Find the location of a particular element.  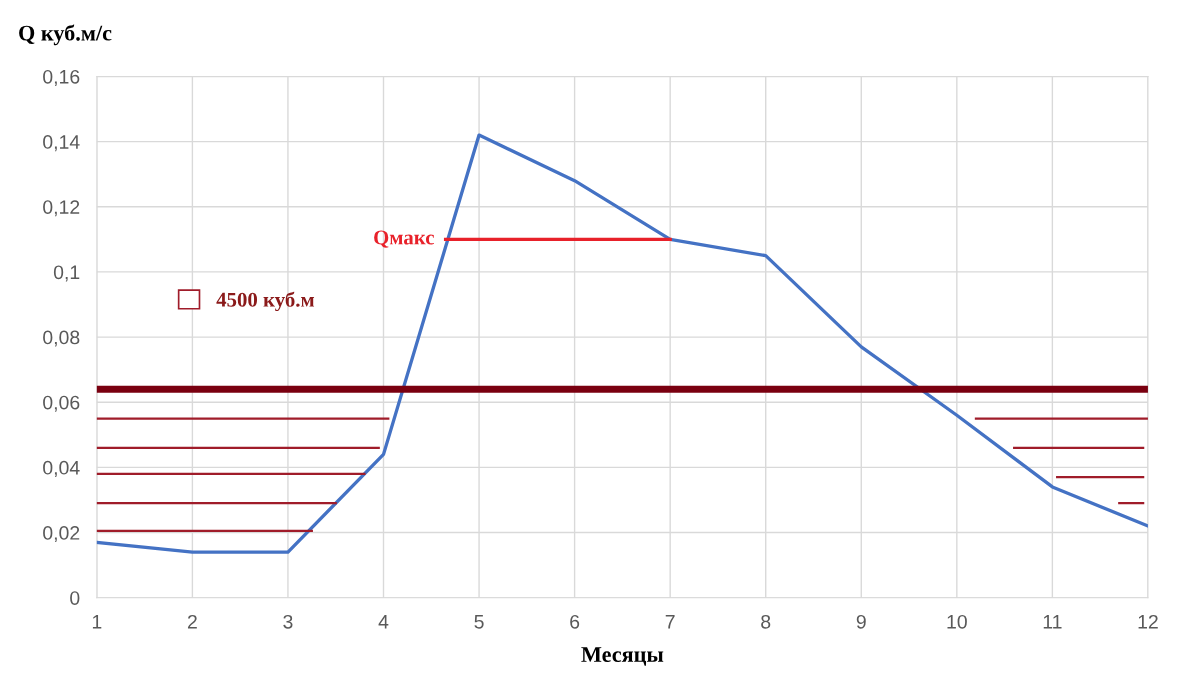

y-tick-label: 0,06 is located at coordinates (61, 403).